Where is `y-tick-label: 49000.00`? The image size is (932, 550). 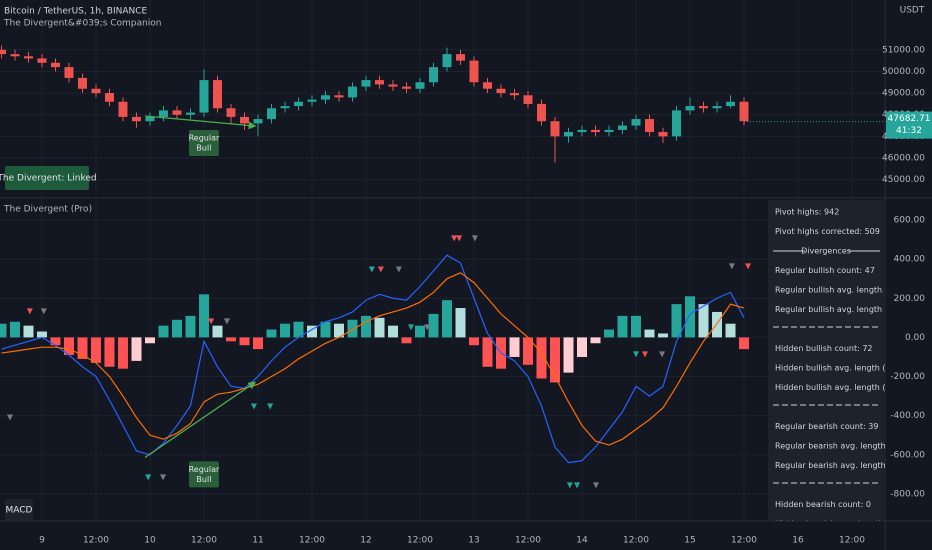
y-tick-label: 49000.00 is located at coordinates (903, 94).